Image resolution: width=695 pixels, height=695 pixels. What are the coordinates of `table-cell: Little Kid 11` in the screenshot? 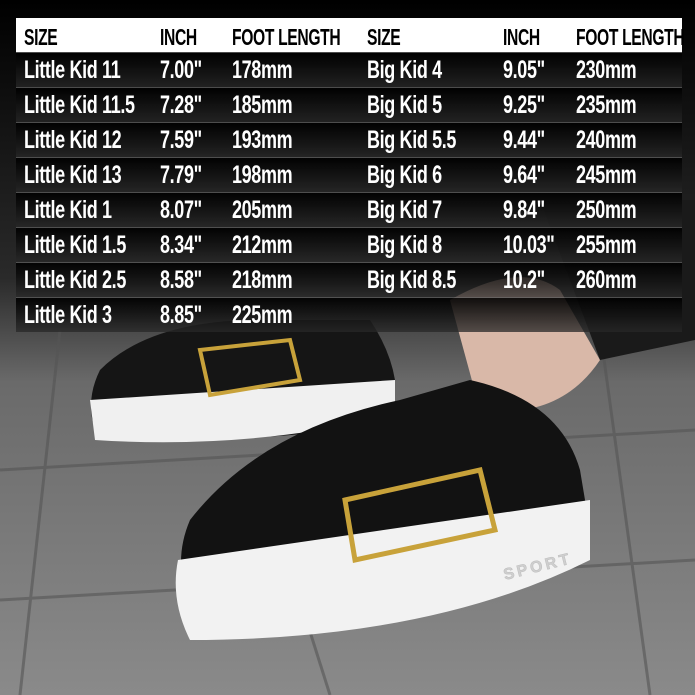 It's located at (72, 70).